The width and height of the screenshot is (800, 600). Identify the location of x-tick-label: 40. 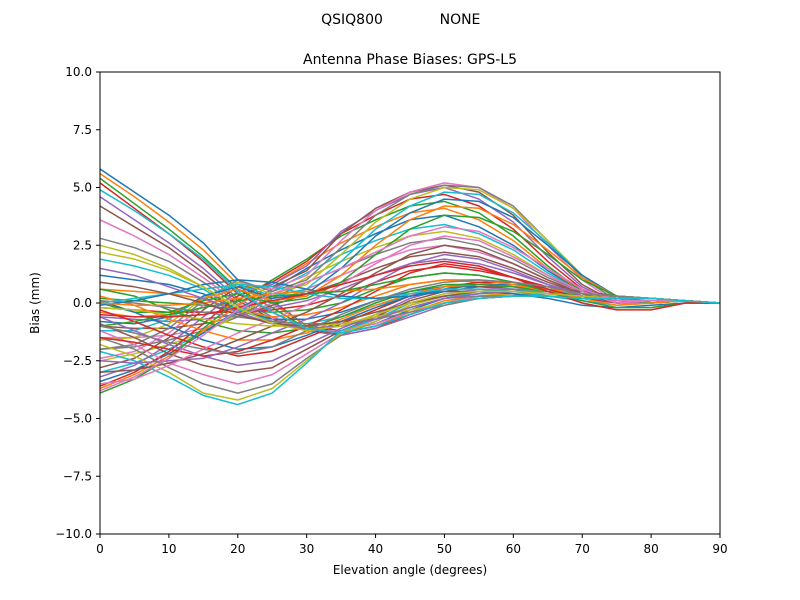
(375, 549).